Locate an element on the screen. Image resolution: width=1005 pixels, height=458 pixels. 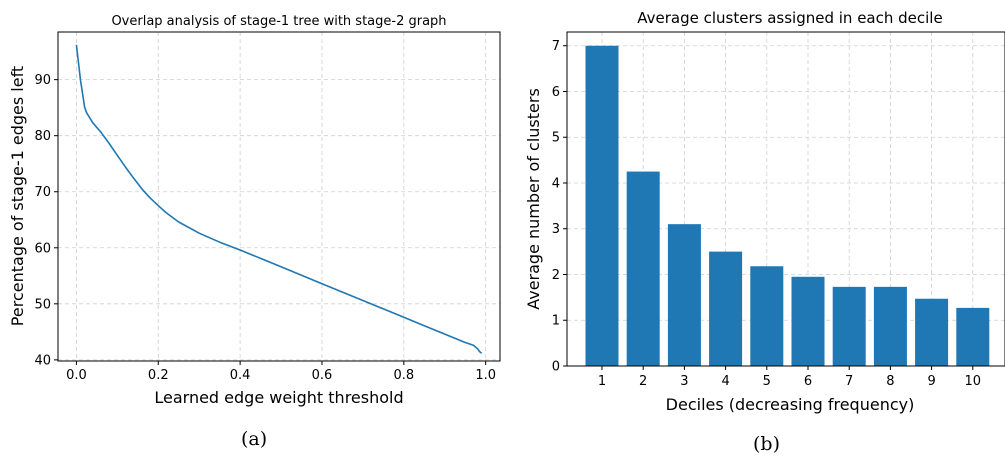
y-tick-label: 0 is located at coordinates (556, 367).